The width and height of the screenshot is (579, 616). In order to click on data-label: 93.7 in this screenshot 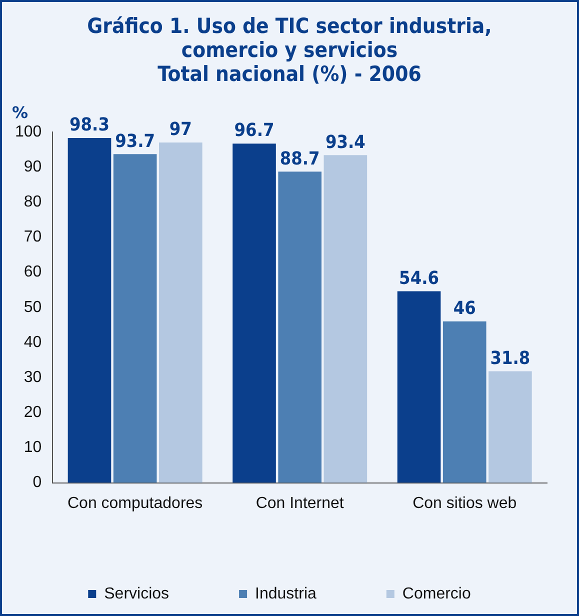, I will do `click(135, 141)`.